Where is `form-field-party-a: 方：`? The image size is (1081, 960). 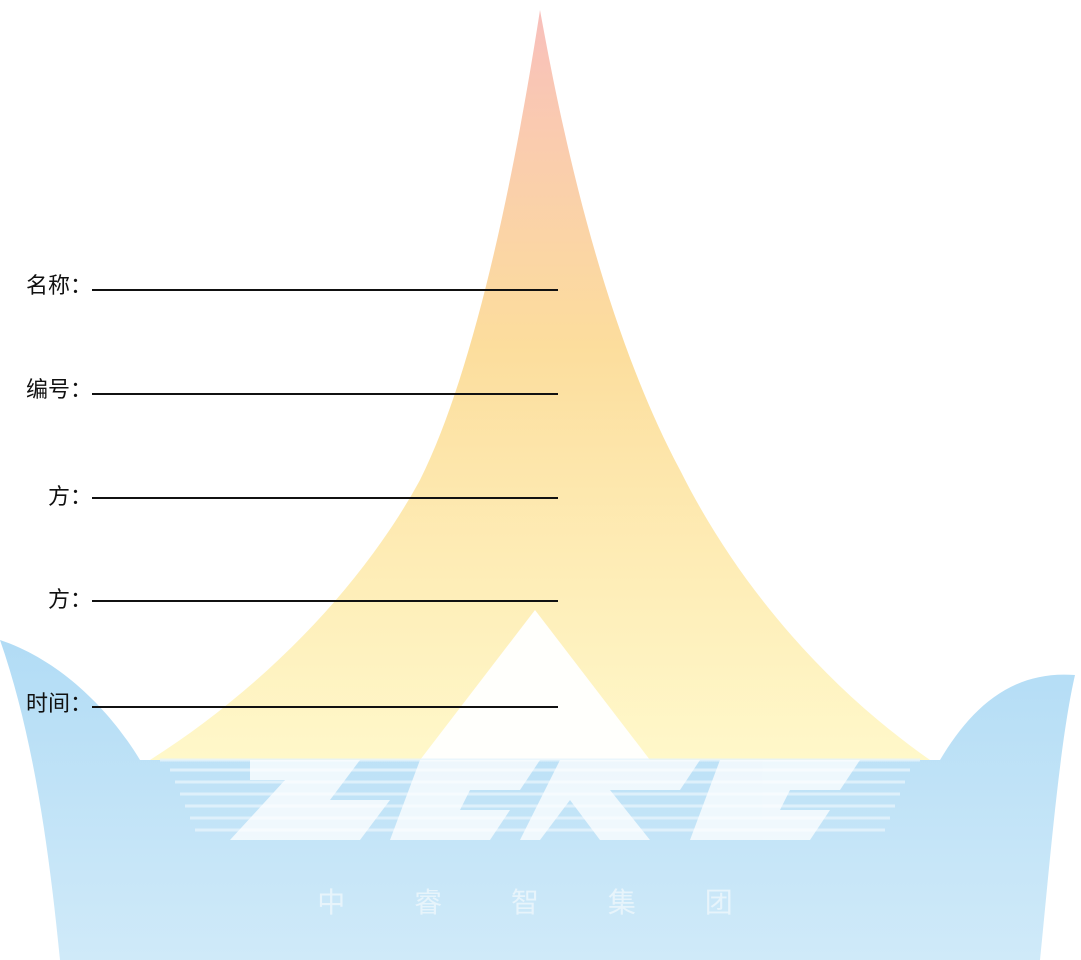
form-field-party-a: 方： is located at coordinates (46, 493).